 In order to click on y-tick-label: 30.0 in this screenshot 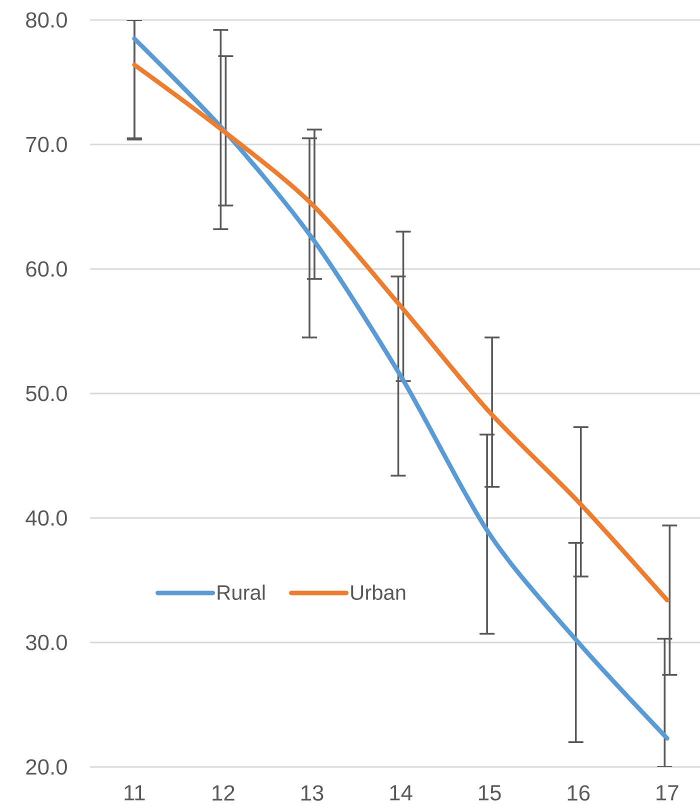, I will do `click(46, 642)`.